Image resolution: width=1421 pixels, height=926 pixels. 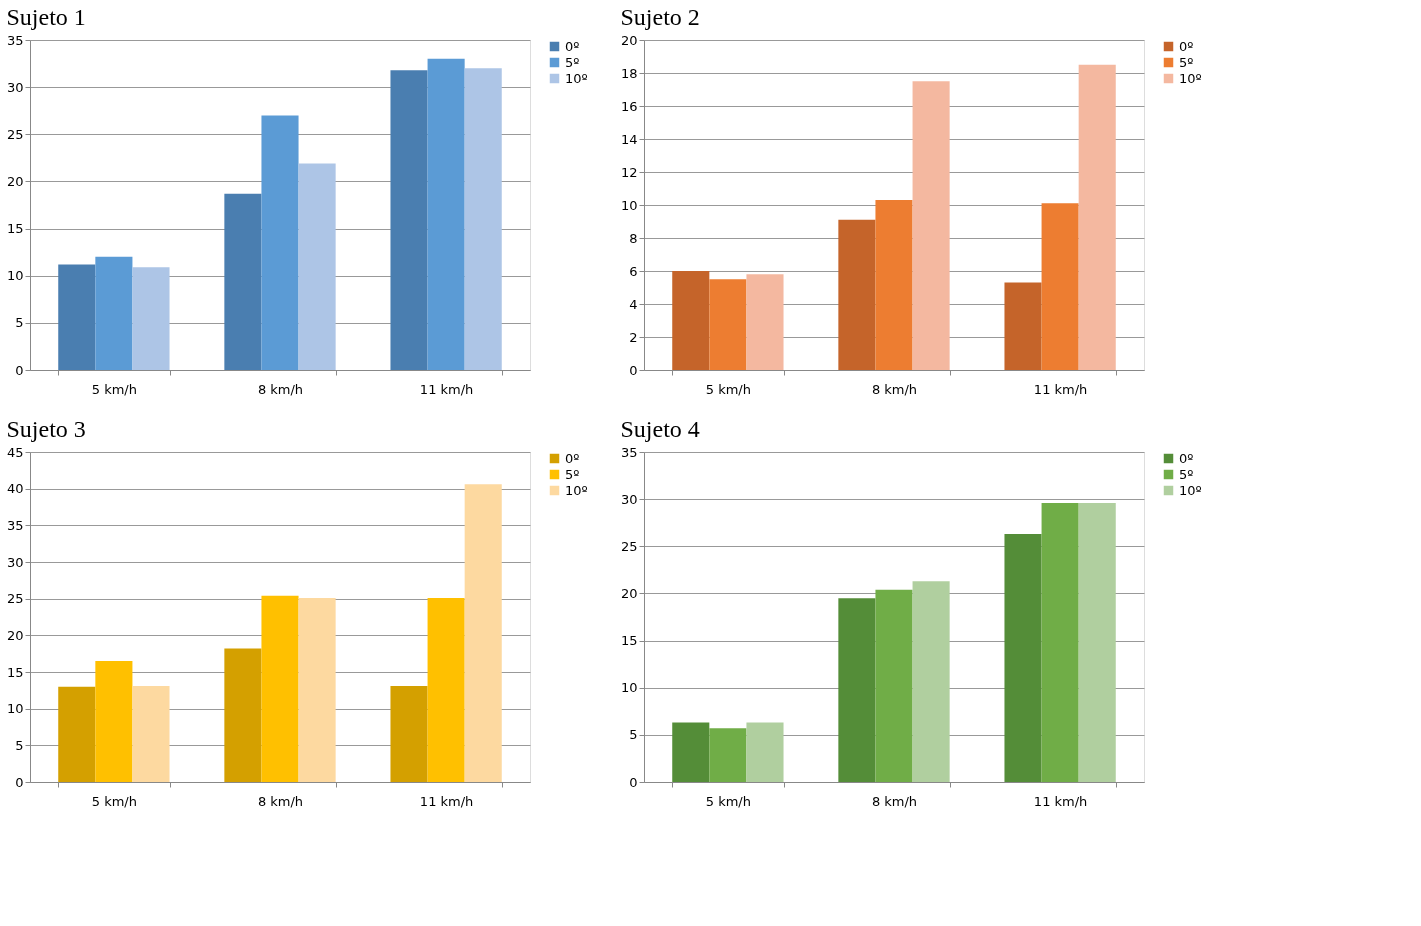 What do you see at coordinates (633, 238) in the screenshot?
I see `y-tick-label: 8` at bounding box center [633, 238].